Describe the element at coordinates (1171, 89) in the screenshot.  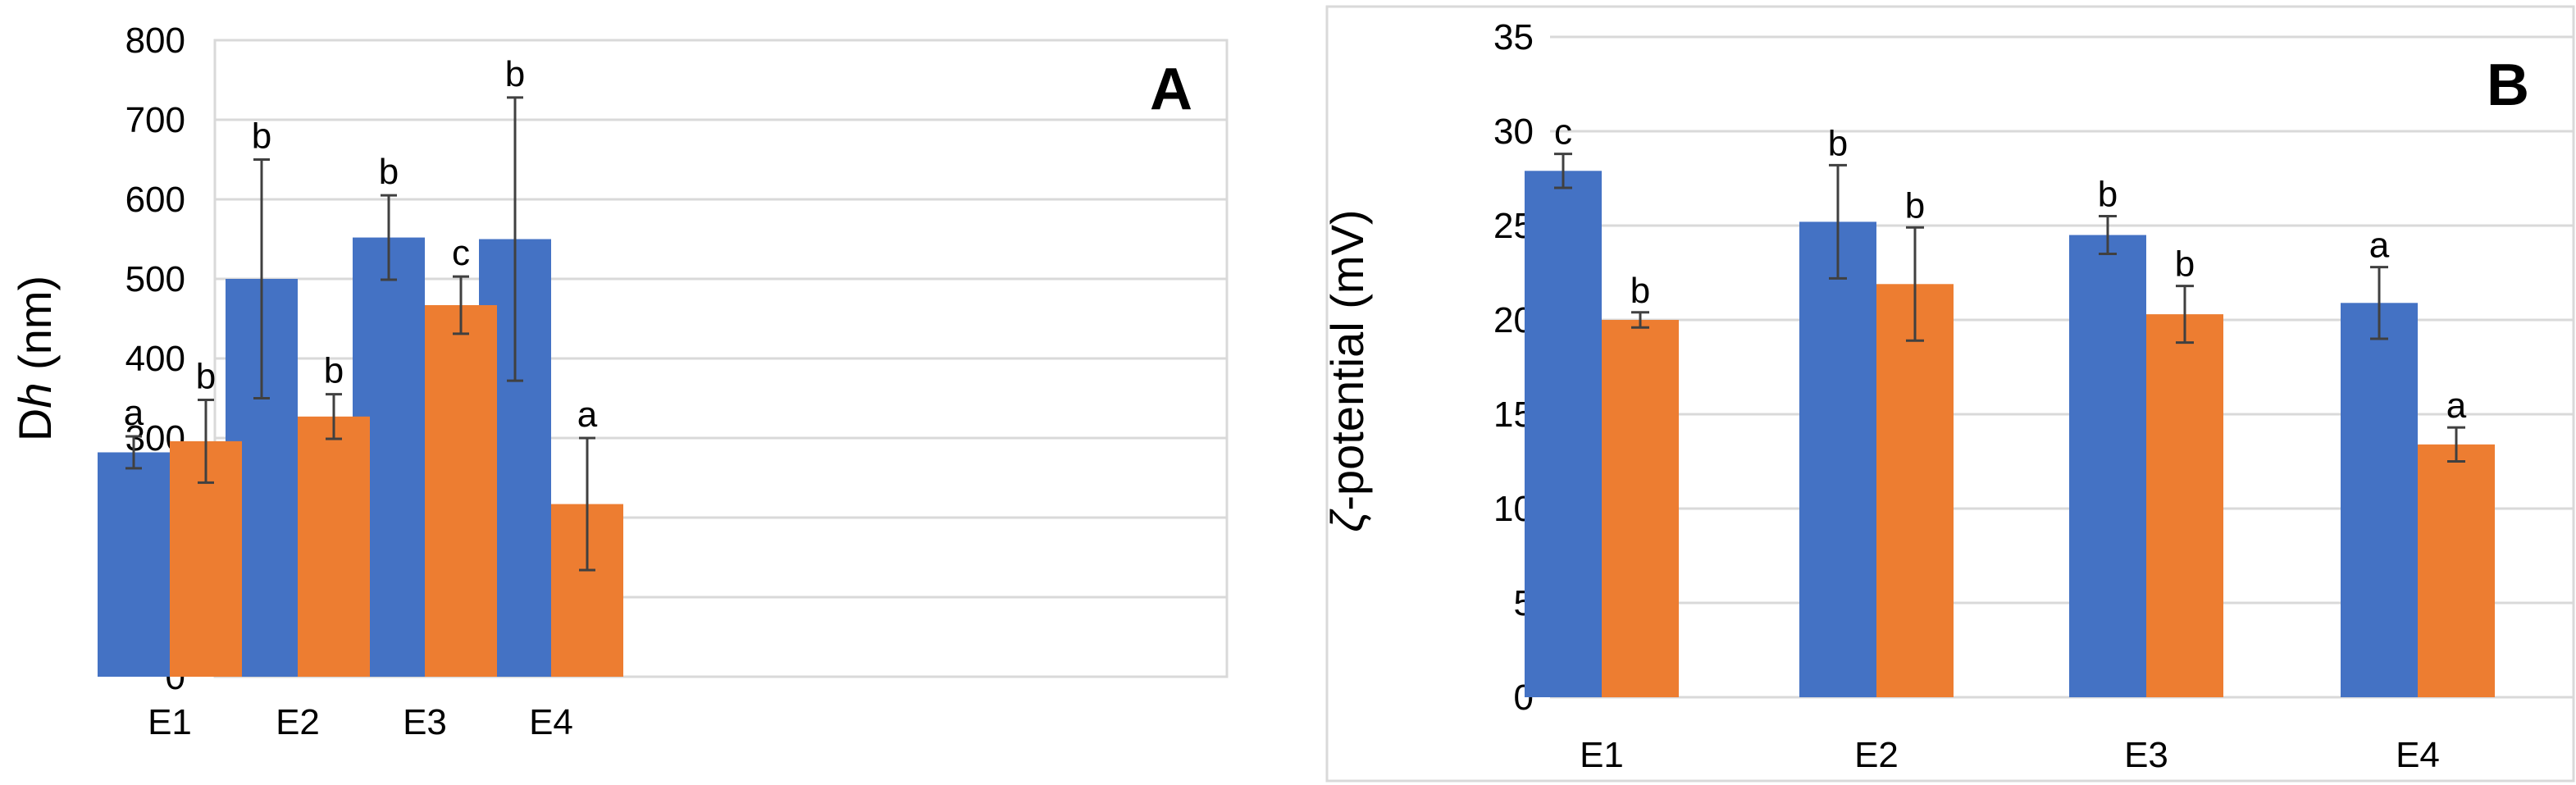
I see `panel-a-letter: A` at that location.